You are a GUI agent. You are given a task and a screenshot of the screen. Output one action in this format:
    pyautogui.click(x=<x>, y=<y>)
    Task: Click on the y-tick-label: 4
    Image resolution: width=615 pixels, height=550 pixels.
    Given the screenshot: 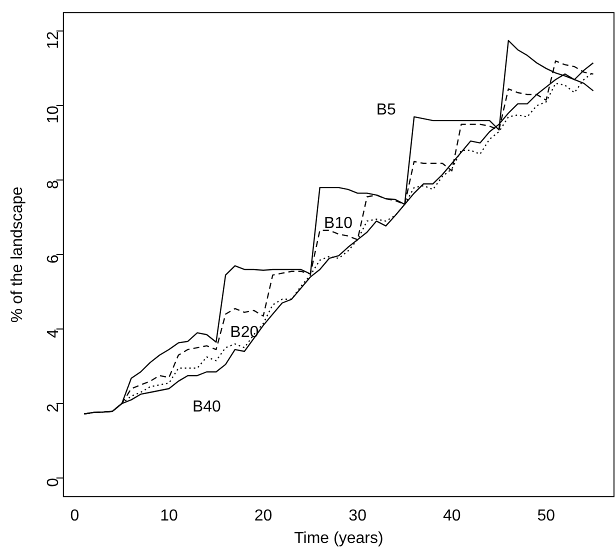 What is the action you would take?
    pyautogui.click(x=53, y=333)
    